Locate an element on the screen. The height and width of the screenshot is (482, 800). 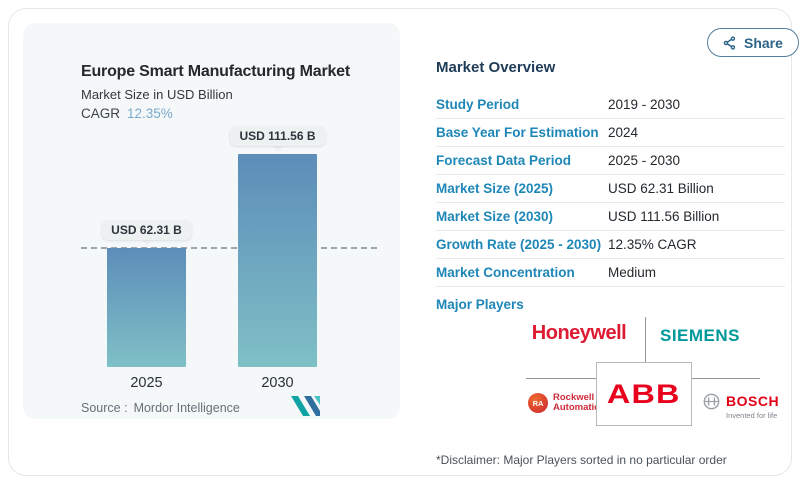
table-row: Base Year For Estimation 2024 is located at coordinates (610, 133).